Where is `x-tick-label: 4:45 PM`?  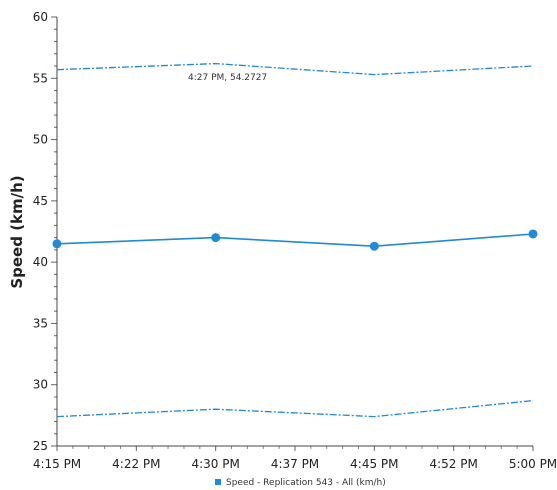
x-tick-label: 4:45 PM is located at coordinates (374, 464).